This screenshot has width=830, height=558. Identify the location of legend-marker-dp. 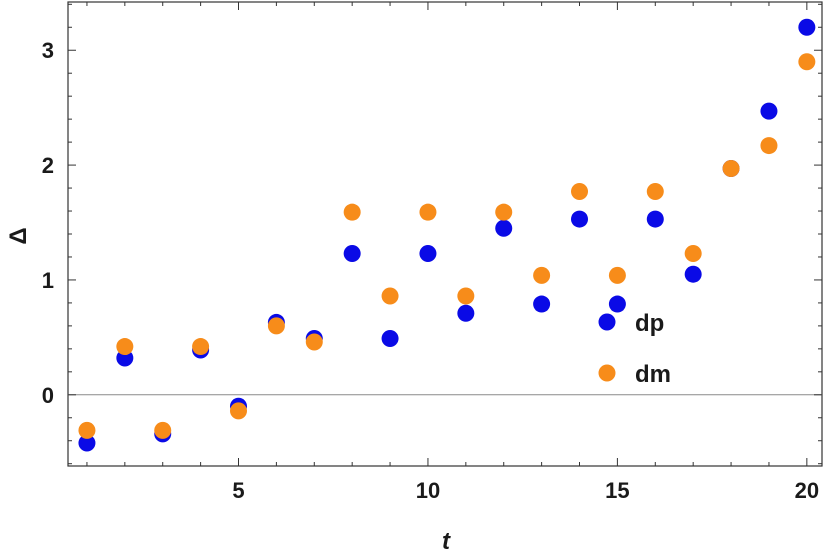
(607, 322).